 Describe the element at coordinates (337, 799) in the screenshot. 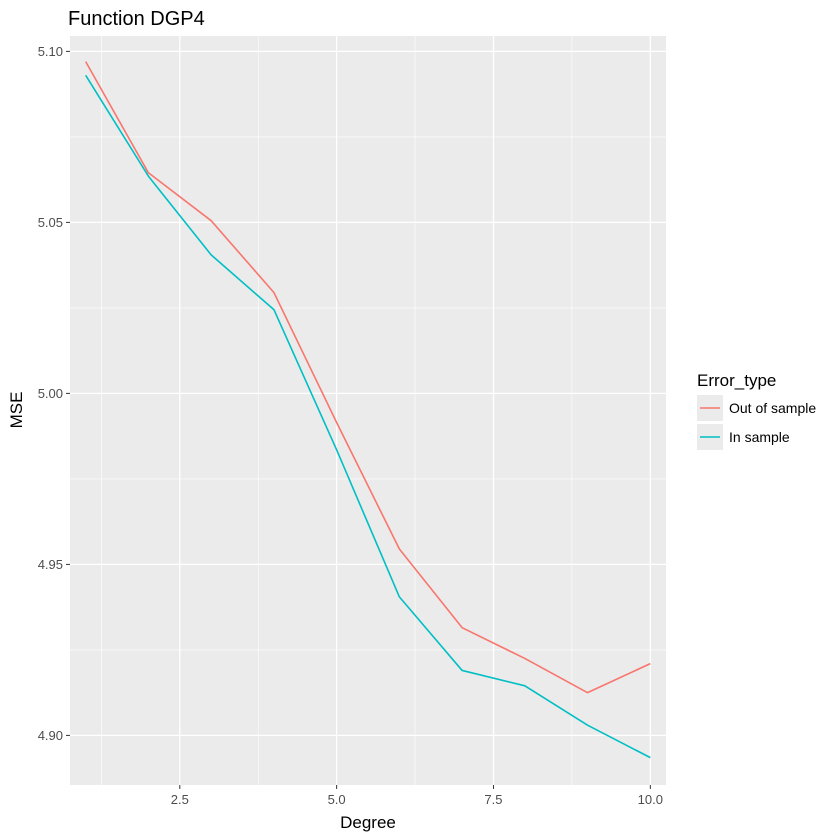

I see `x-tick-label: 5.0` at that location.